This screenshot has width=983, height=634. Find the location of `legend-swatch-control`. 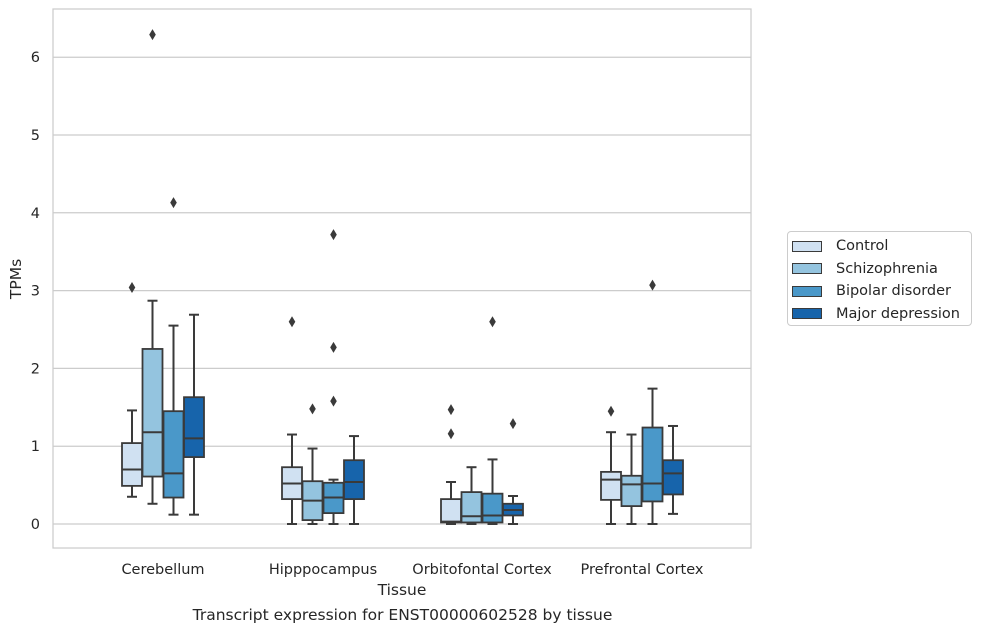

legend-swatch-control is located at coordinates (807, 246).